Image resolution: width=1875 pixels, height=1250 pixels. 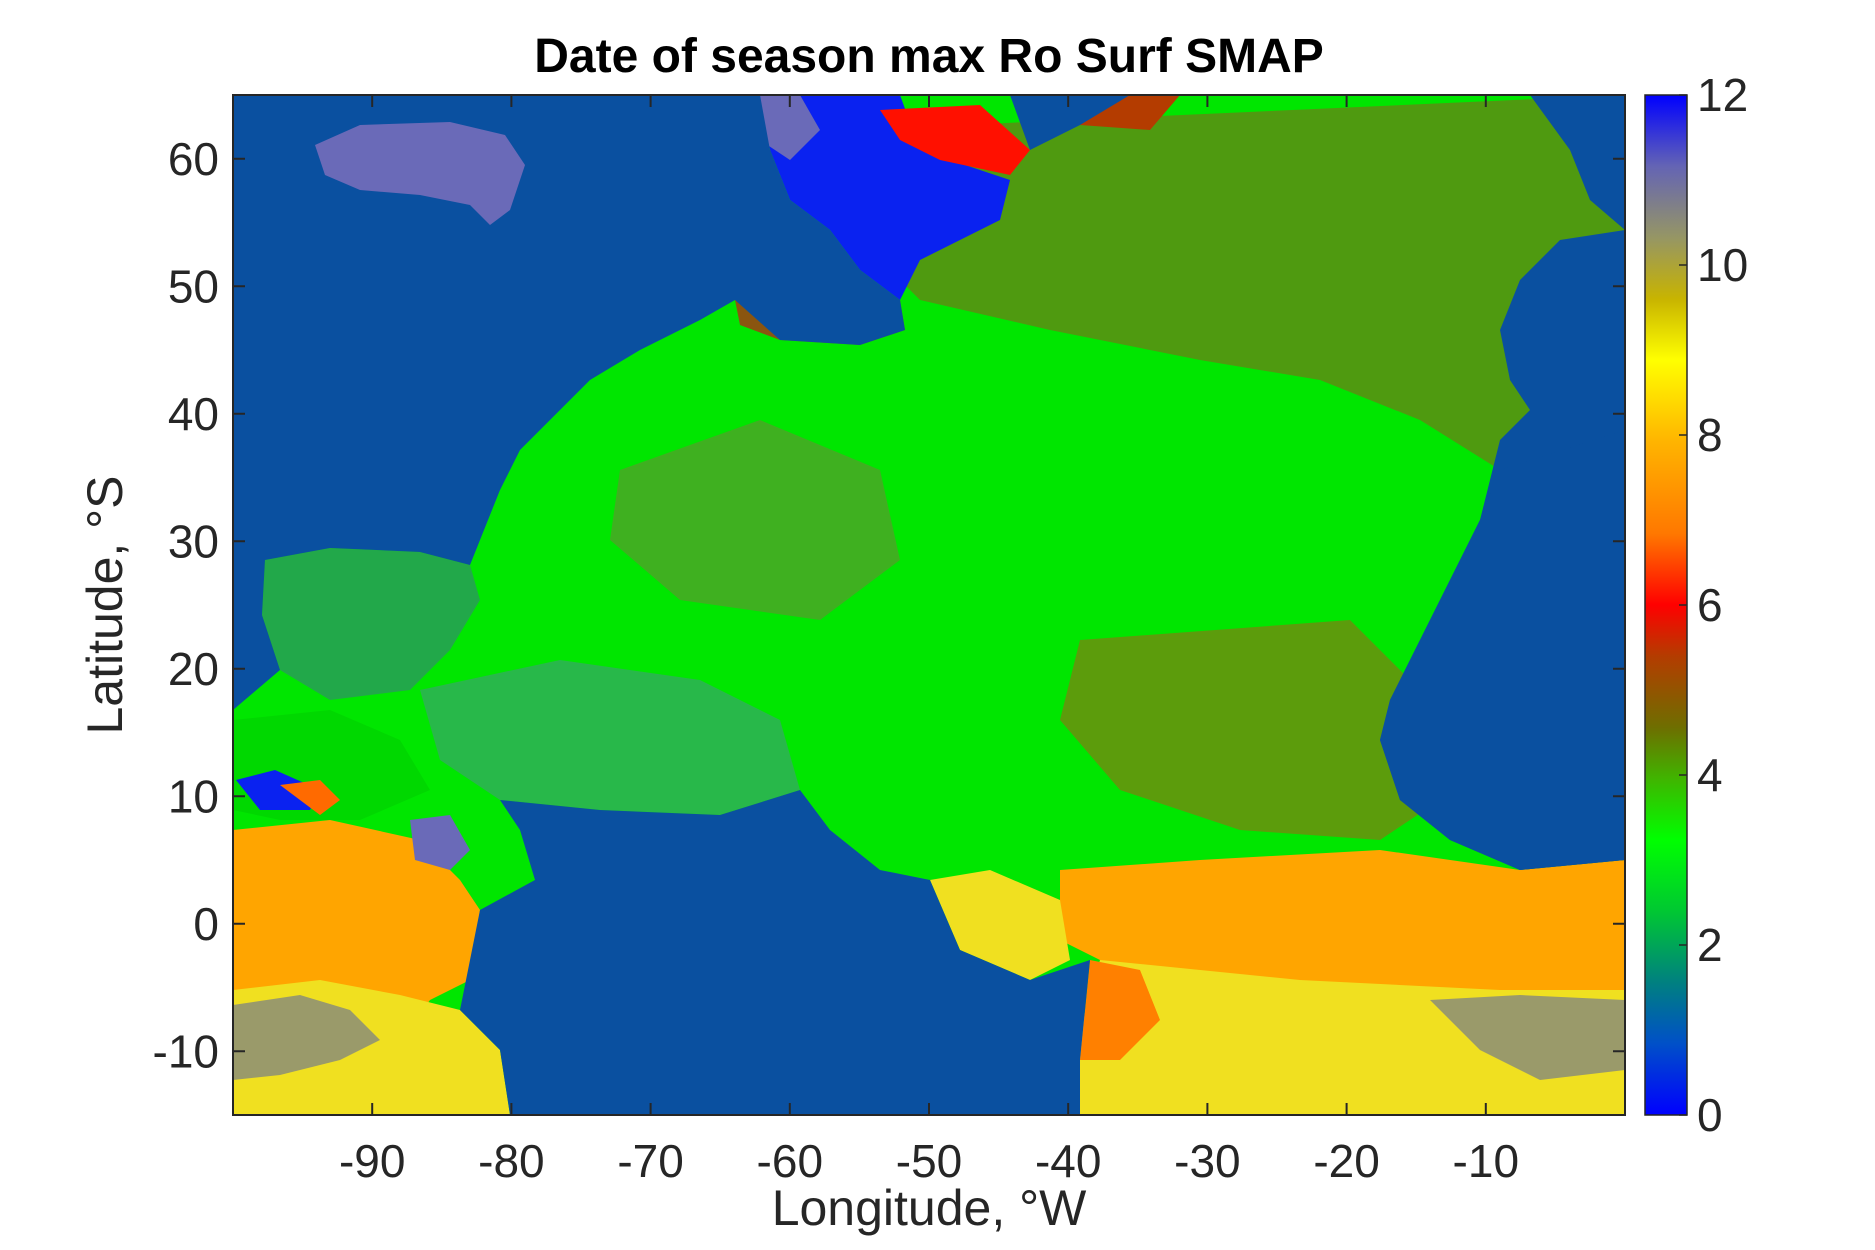 What do you see at coordinates (955, 140) in the screenshot?
I see `region-greenland-red` at bounding box center [955, 140].